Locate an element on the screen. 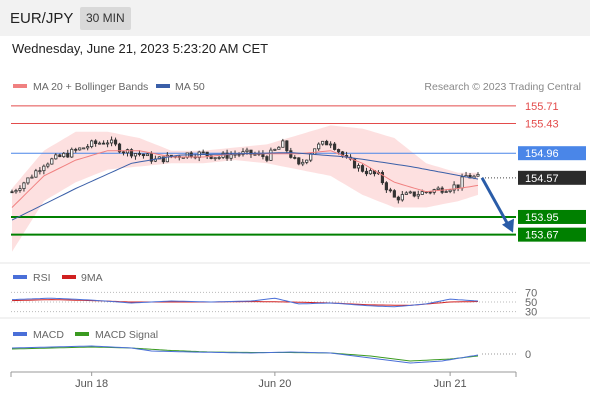 This screenshot has height=400, width=590. level-label-155.43: 155.43 is located at coordinates (542, 125).